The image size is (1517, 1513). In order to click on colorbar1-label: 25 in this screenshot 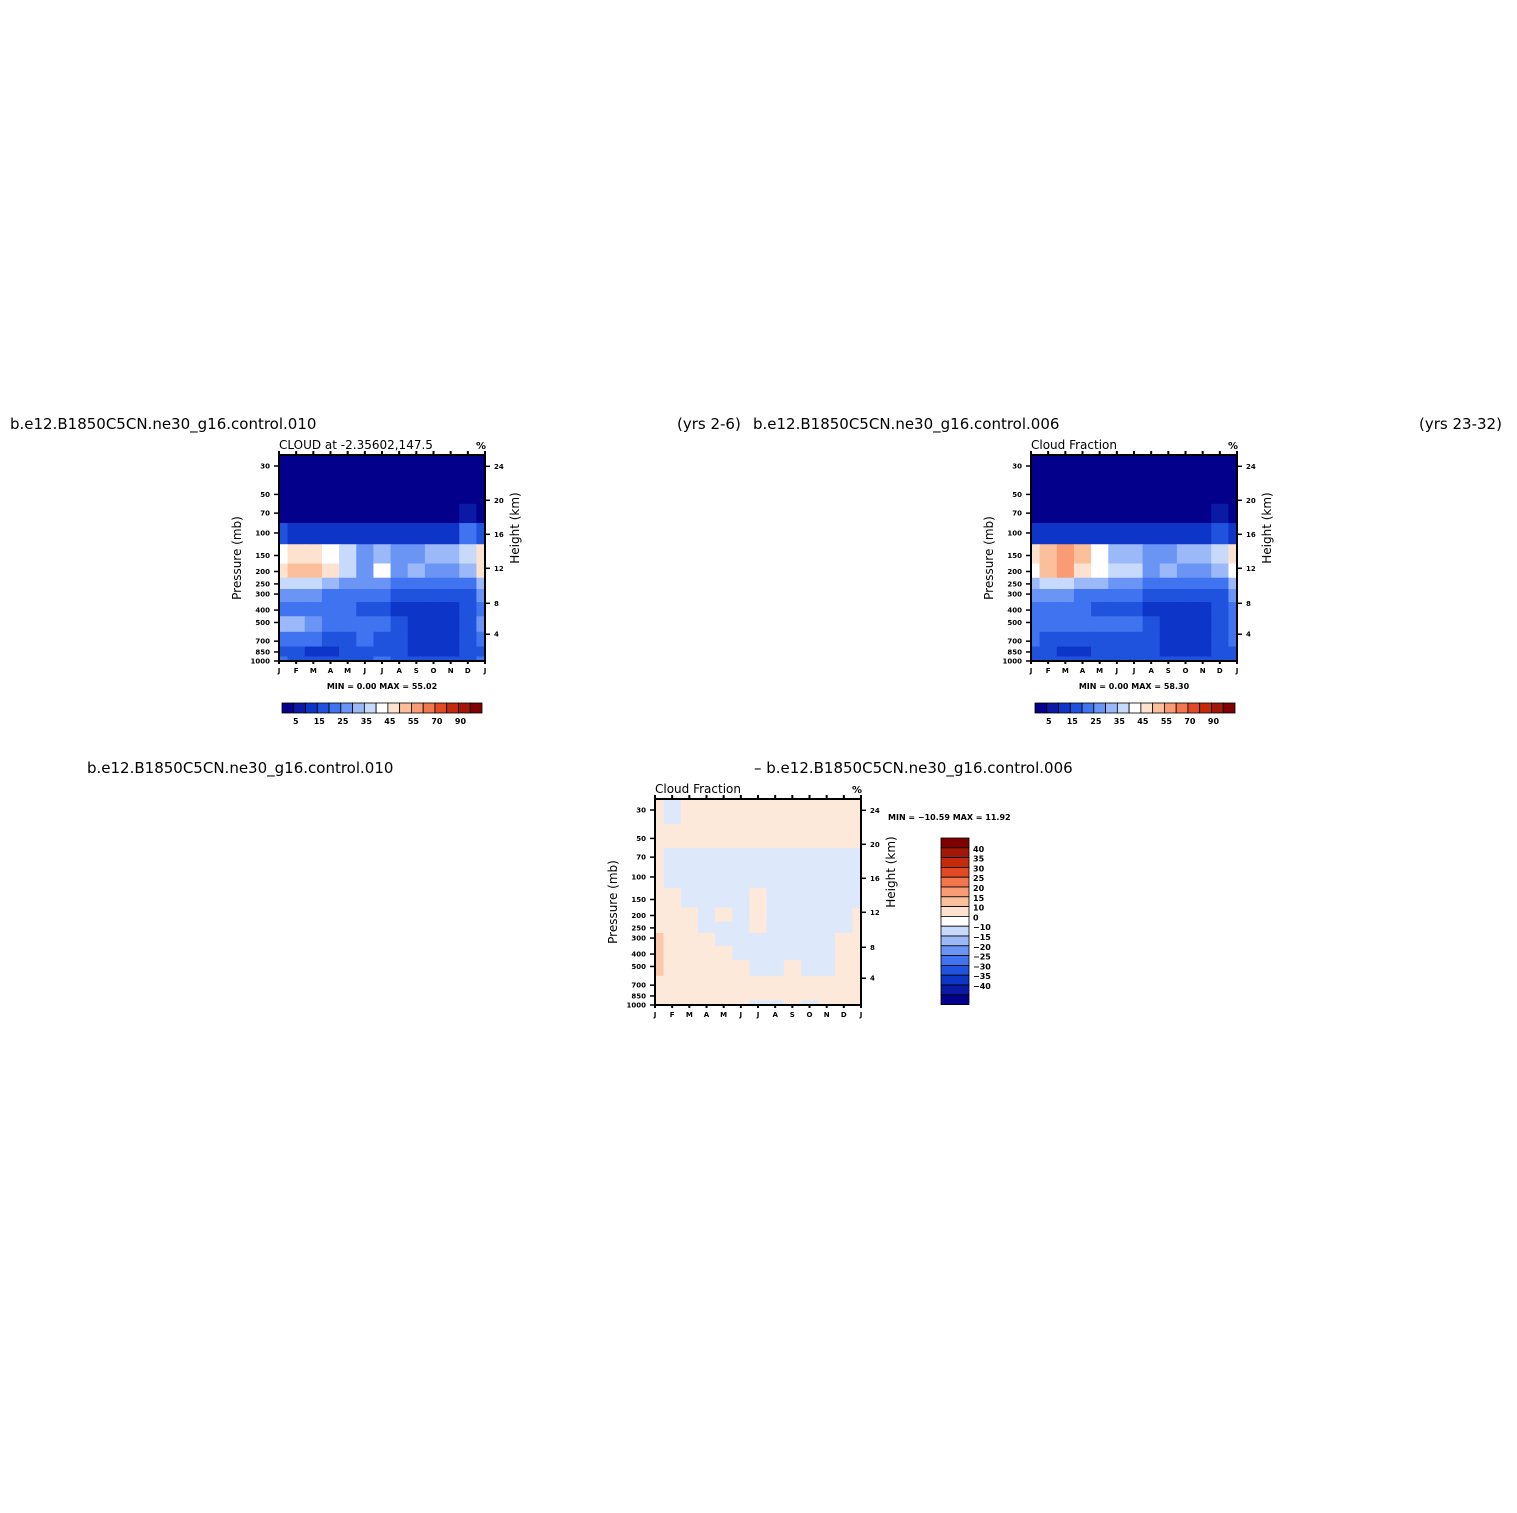, I will do `click(343, 721)`.